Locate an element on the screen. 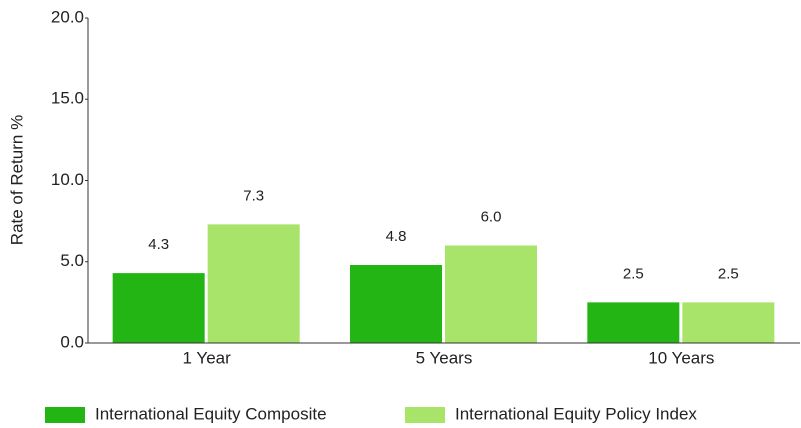  x-tick-label: 10 Years is located at coordinates (681, 357).